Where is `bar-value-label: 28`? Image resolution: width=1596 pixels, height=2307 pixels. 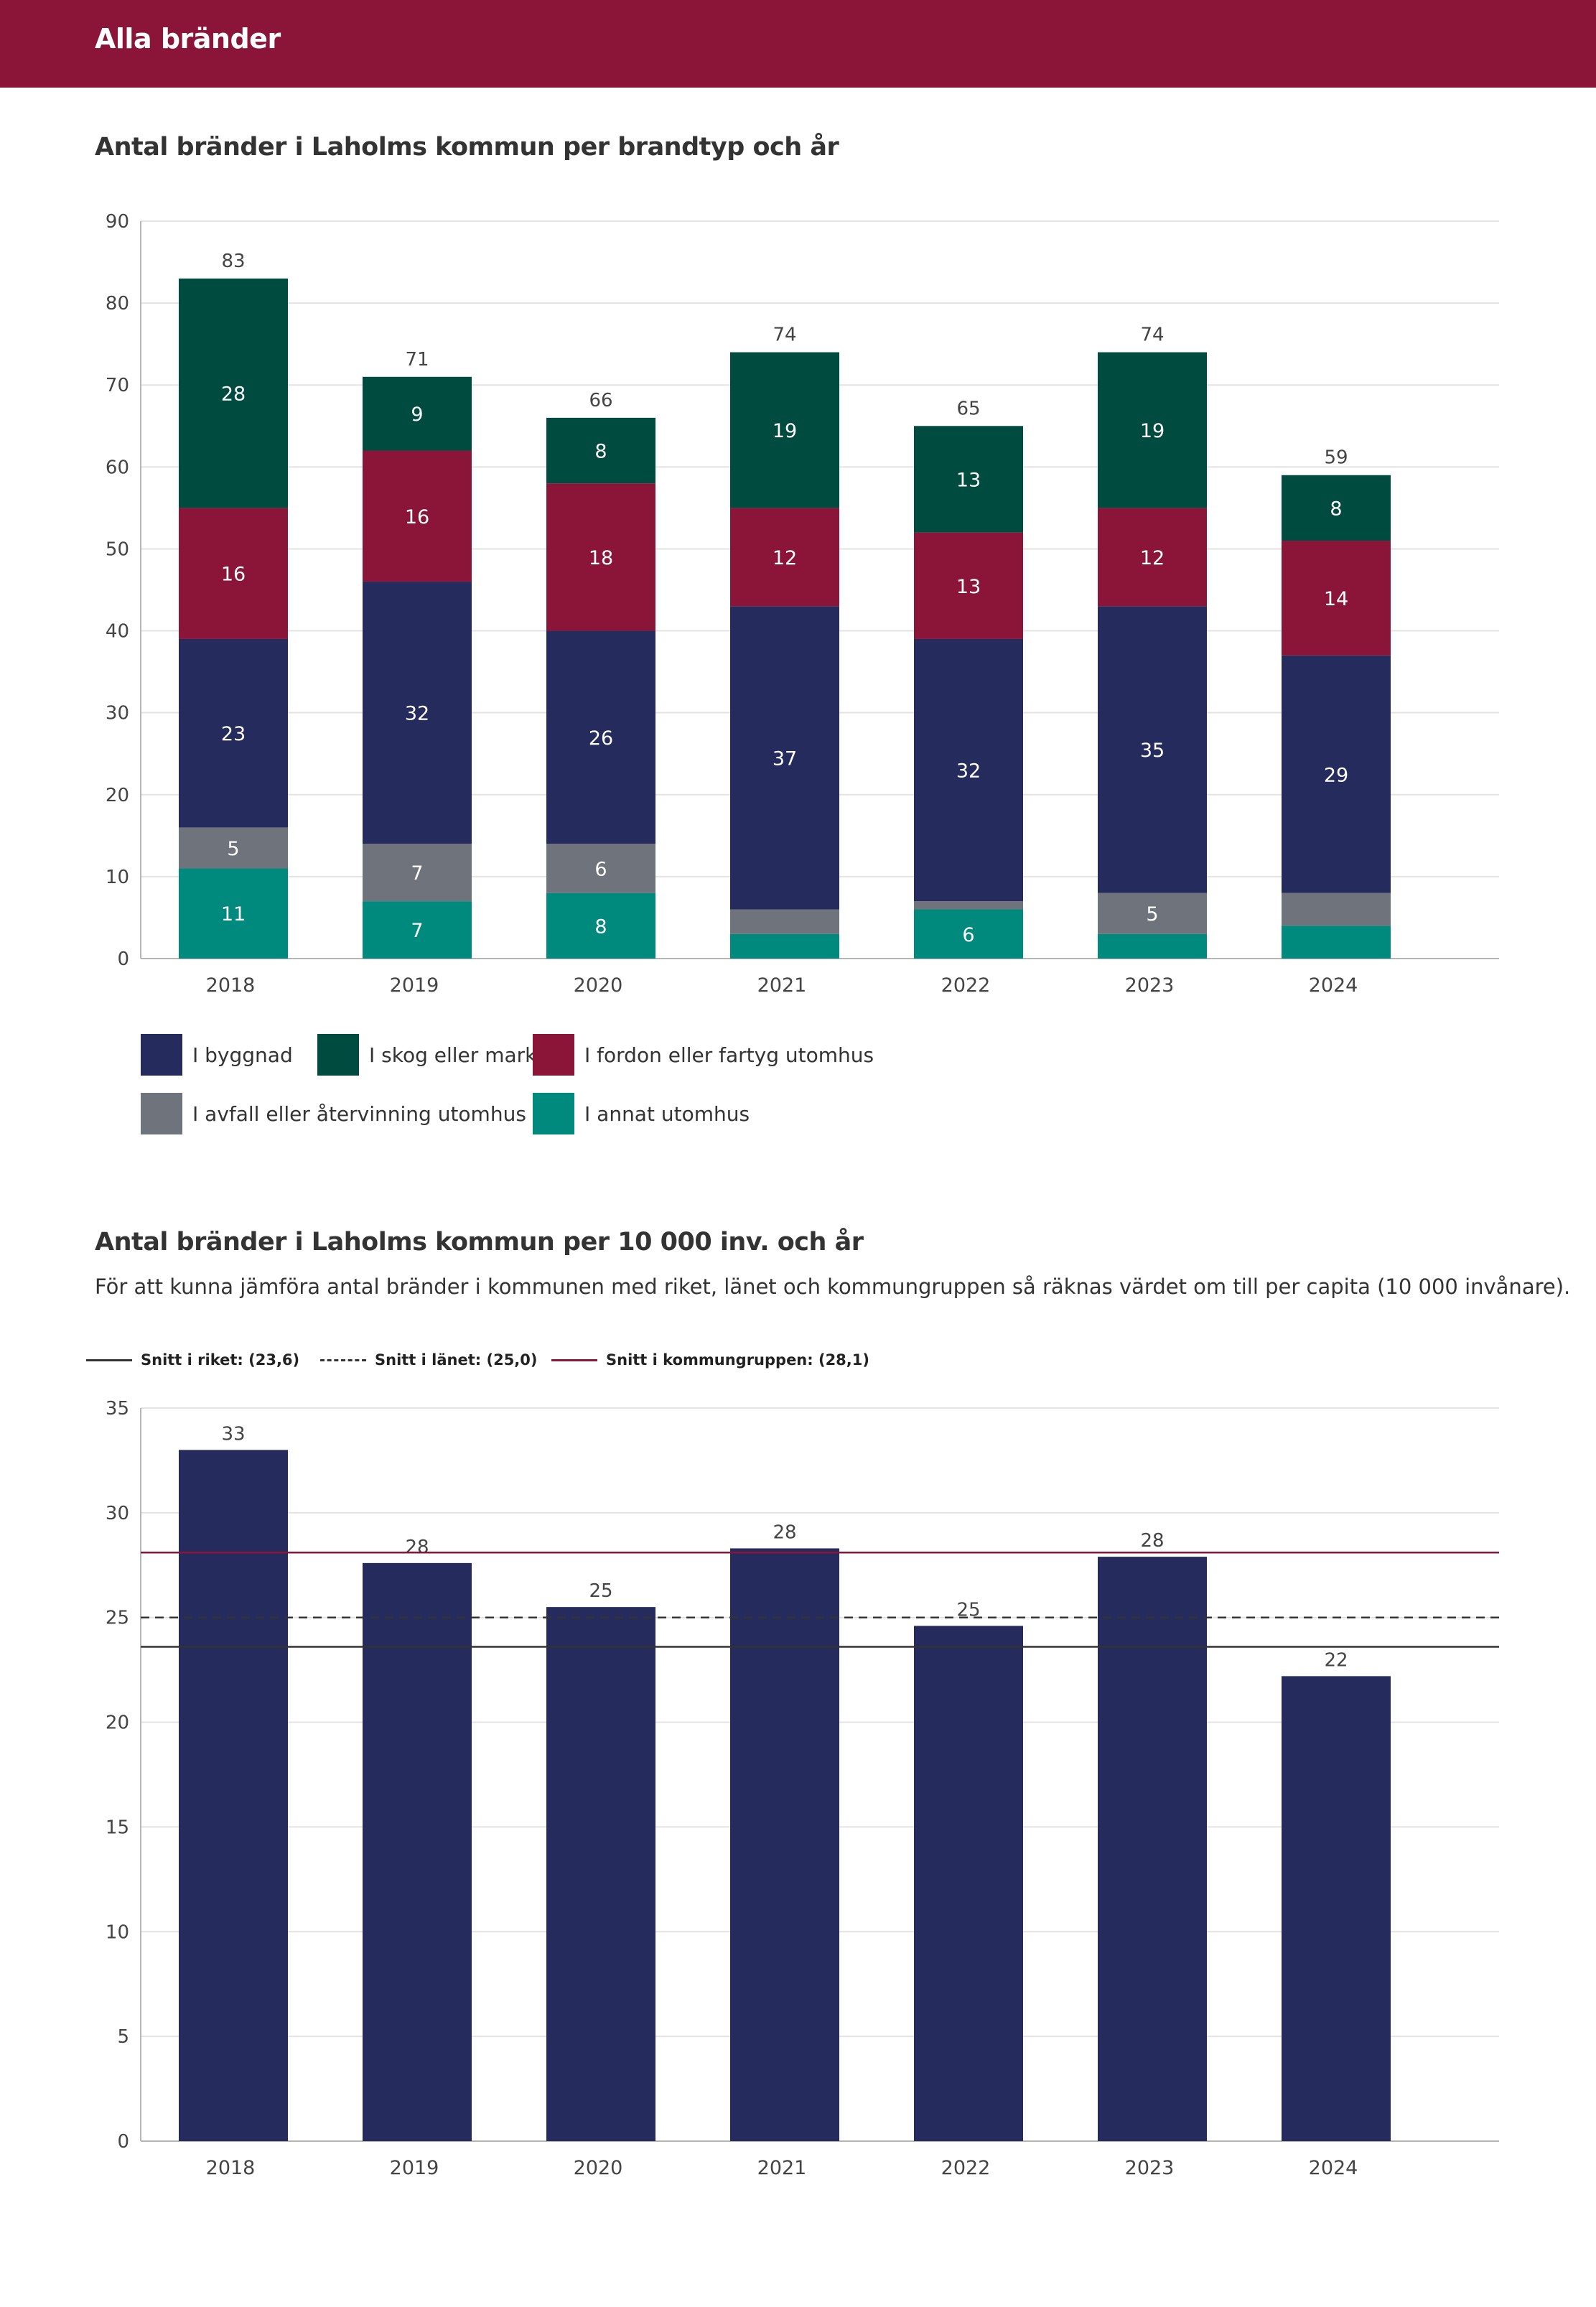
bar-value-label: 28 is located at coordinates (784, 1532).